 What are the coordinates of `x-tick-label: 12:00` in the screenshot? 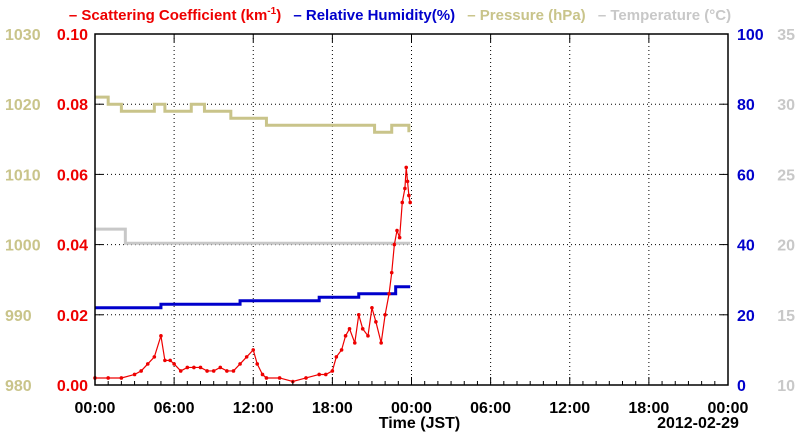 It's located at (253, 408).